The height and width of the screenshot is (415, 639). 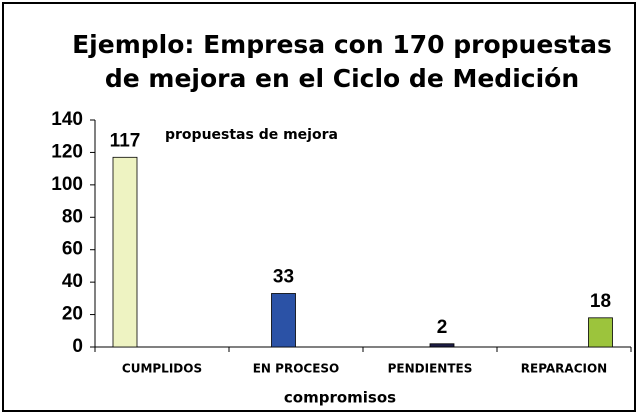 What do you see at coordinates (296, 369) in the screenshot?
I see `x-tick-label: EN PROCESO` at bounding box center [296, 369].